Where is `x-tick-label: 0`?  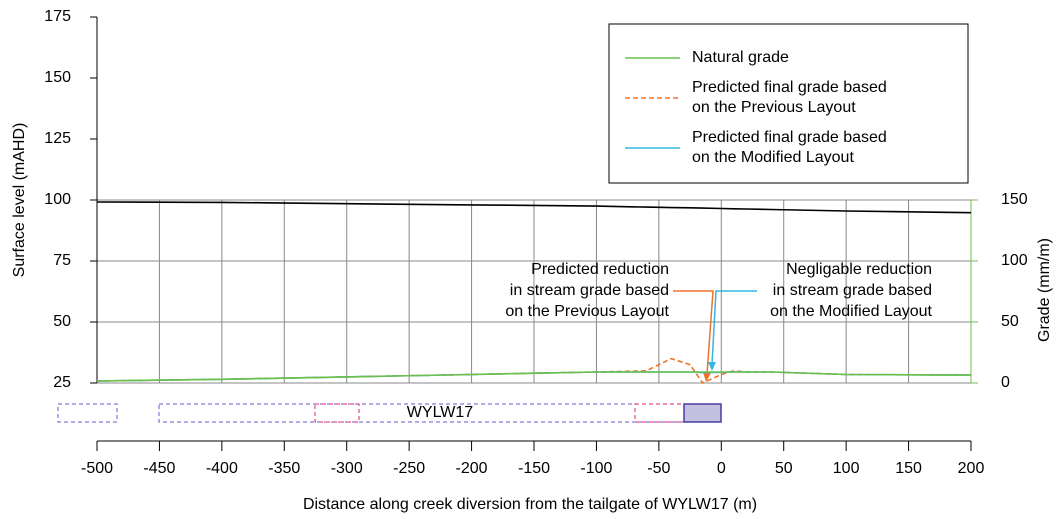
x-tick-label: 0 is located at coordinates (721, 468).